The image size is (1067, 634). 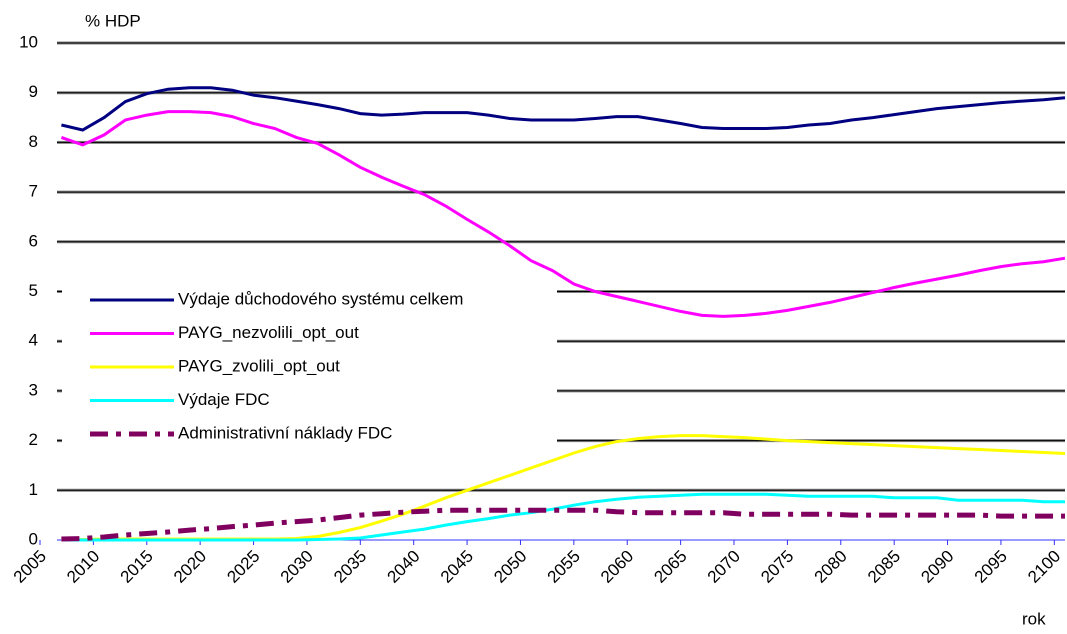 What do you see at coordinates (33, 340) in the screenshot?
I see `y-tick-label: 4` at bounding box center [33, 340].